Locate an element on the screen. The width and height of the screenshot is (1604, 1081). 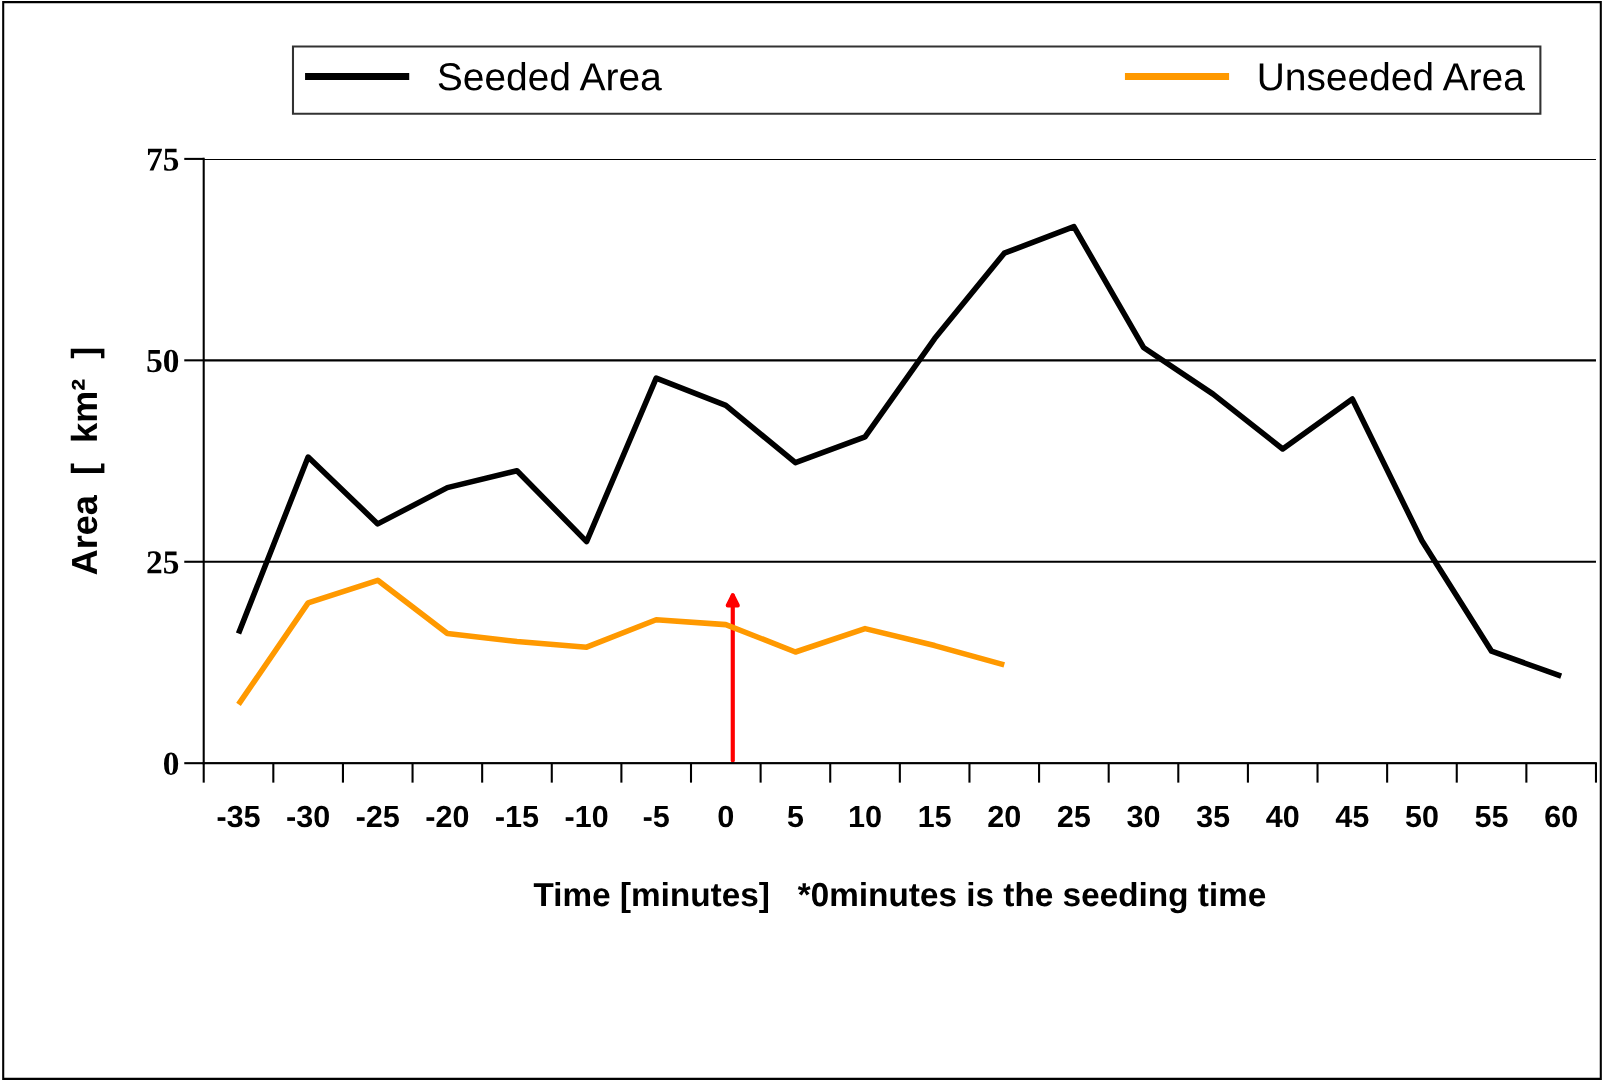
x-tick-label: 15 is located at coordinates (935, 816).